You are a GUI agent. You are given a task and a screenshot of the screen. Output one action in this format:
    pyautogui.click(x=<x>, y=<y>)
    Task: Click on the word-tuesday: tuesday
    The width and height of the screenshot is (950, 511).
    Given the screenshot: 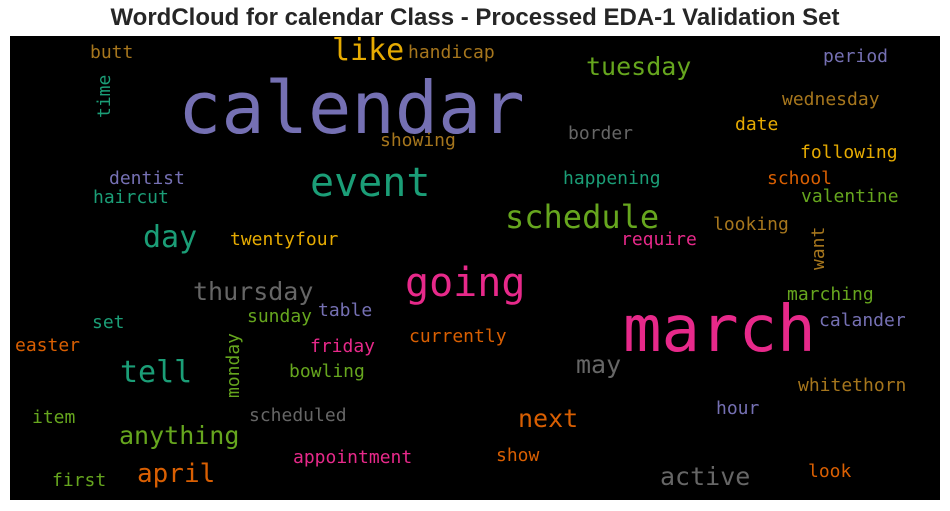 What is the action you would take?
    pyautogui.click(x=639, y=66)
    